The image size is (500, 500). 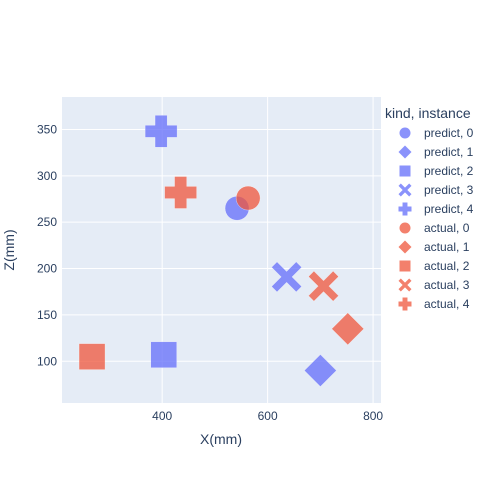 What do you see at coordinates (221, 439) in the screenshot?
I see `x-axis-title: X(mm)` at bounding box center [221, 439].